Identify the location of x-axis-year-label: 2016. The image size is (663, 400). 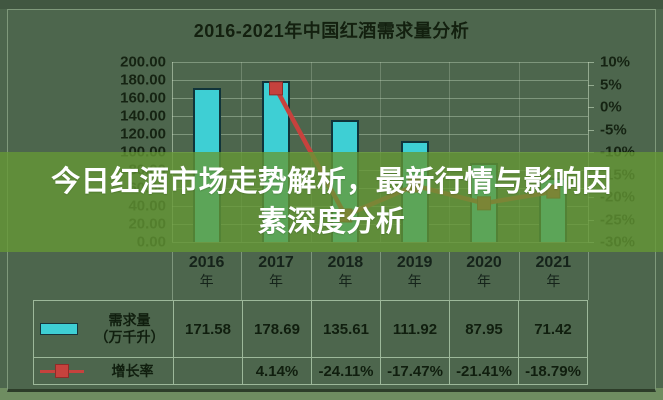
(206, 262).